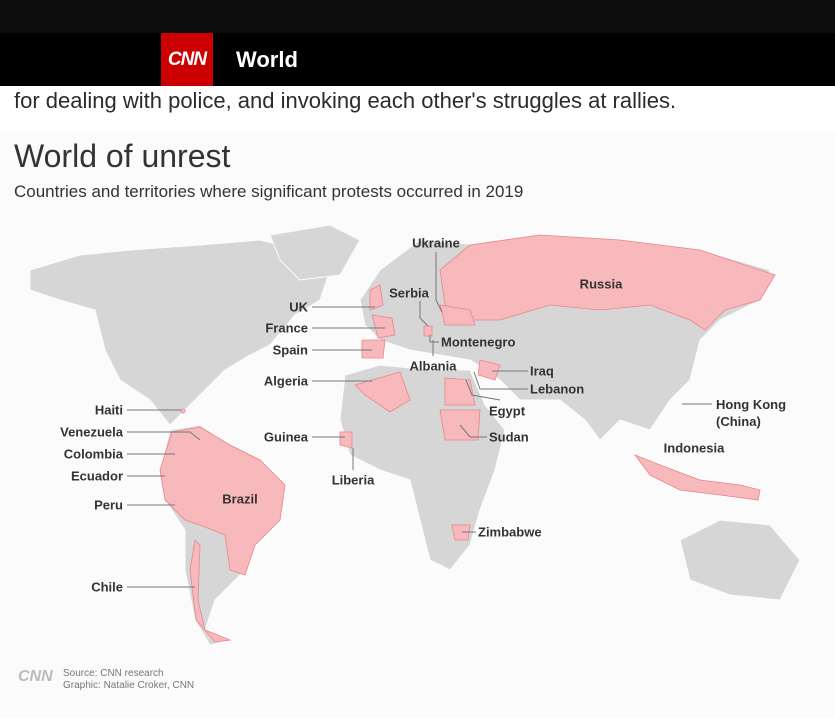  What do you see at coordinates (285, 437) in the screenshot?
I see `map-label: Guinea` at bounding box center [285, 437].